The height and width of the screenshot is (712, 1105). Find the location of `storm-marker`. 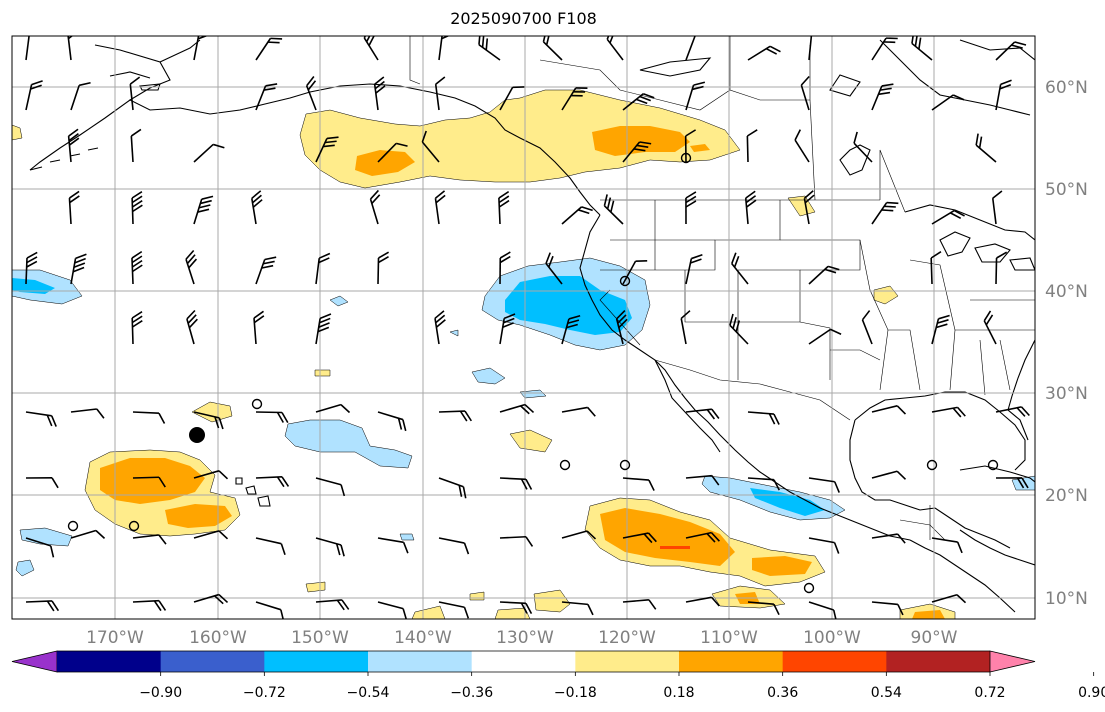

storm-marker is located at coordinates (197, 435).